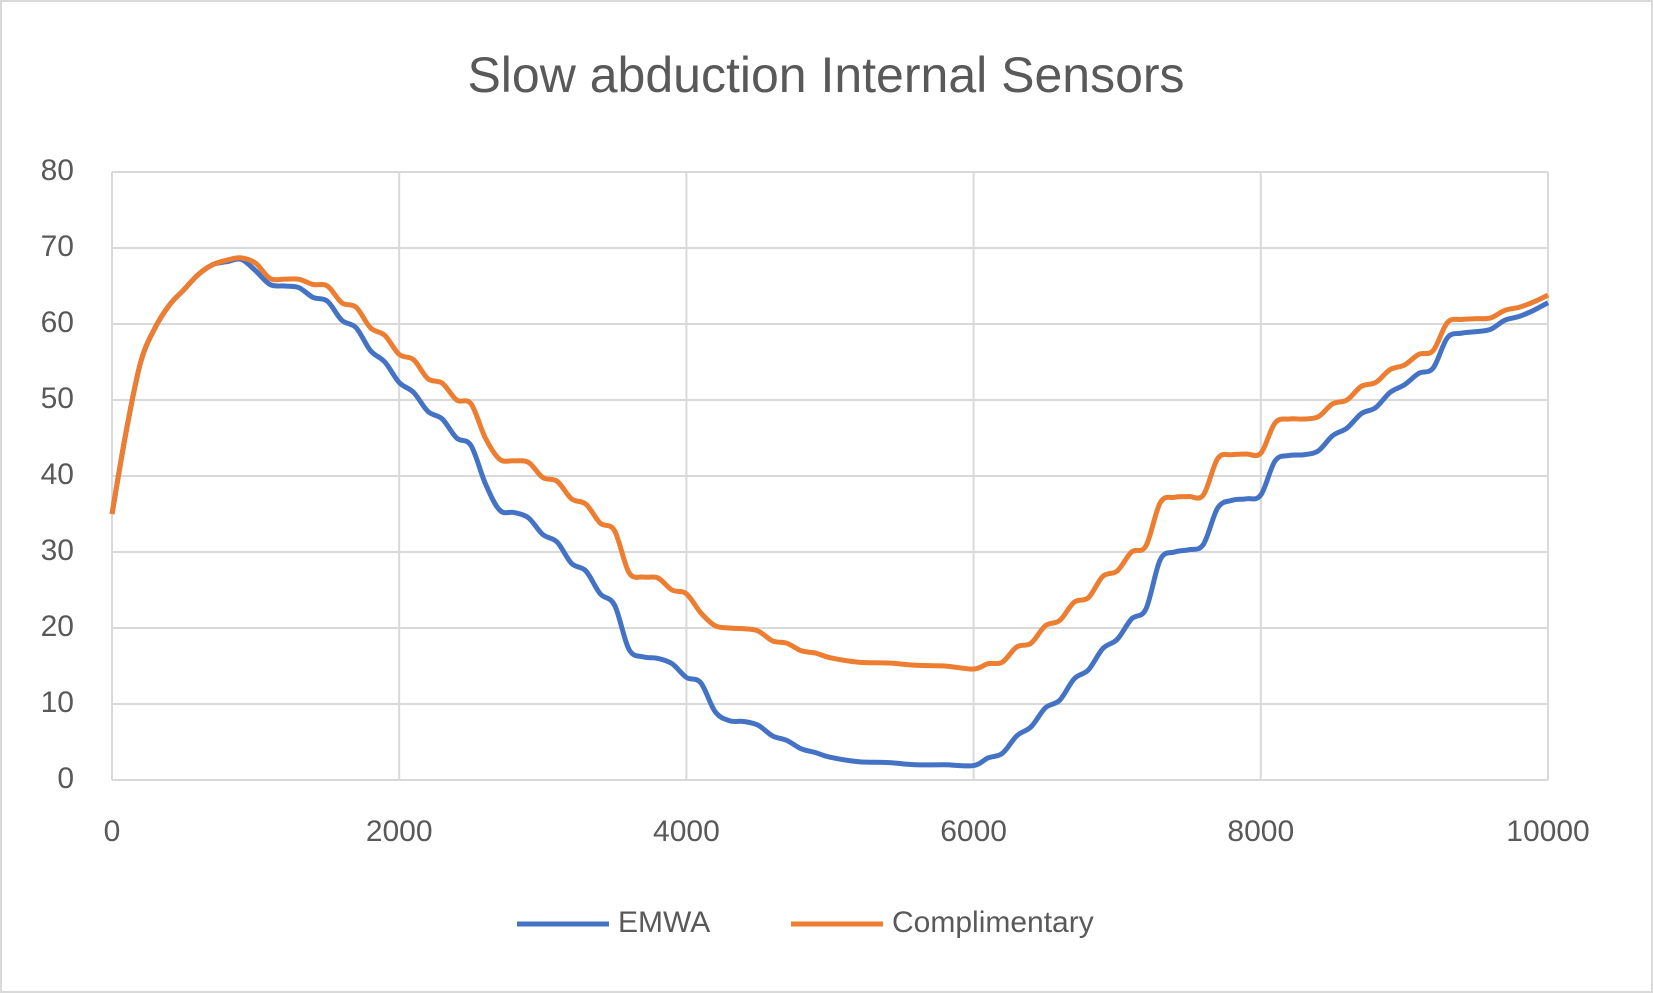 Image resolution: width=1653 pixels, height=993 pixels. I want to click on y-tick-label: 70, so click(57, 246).